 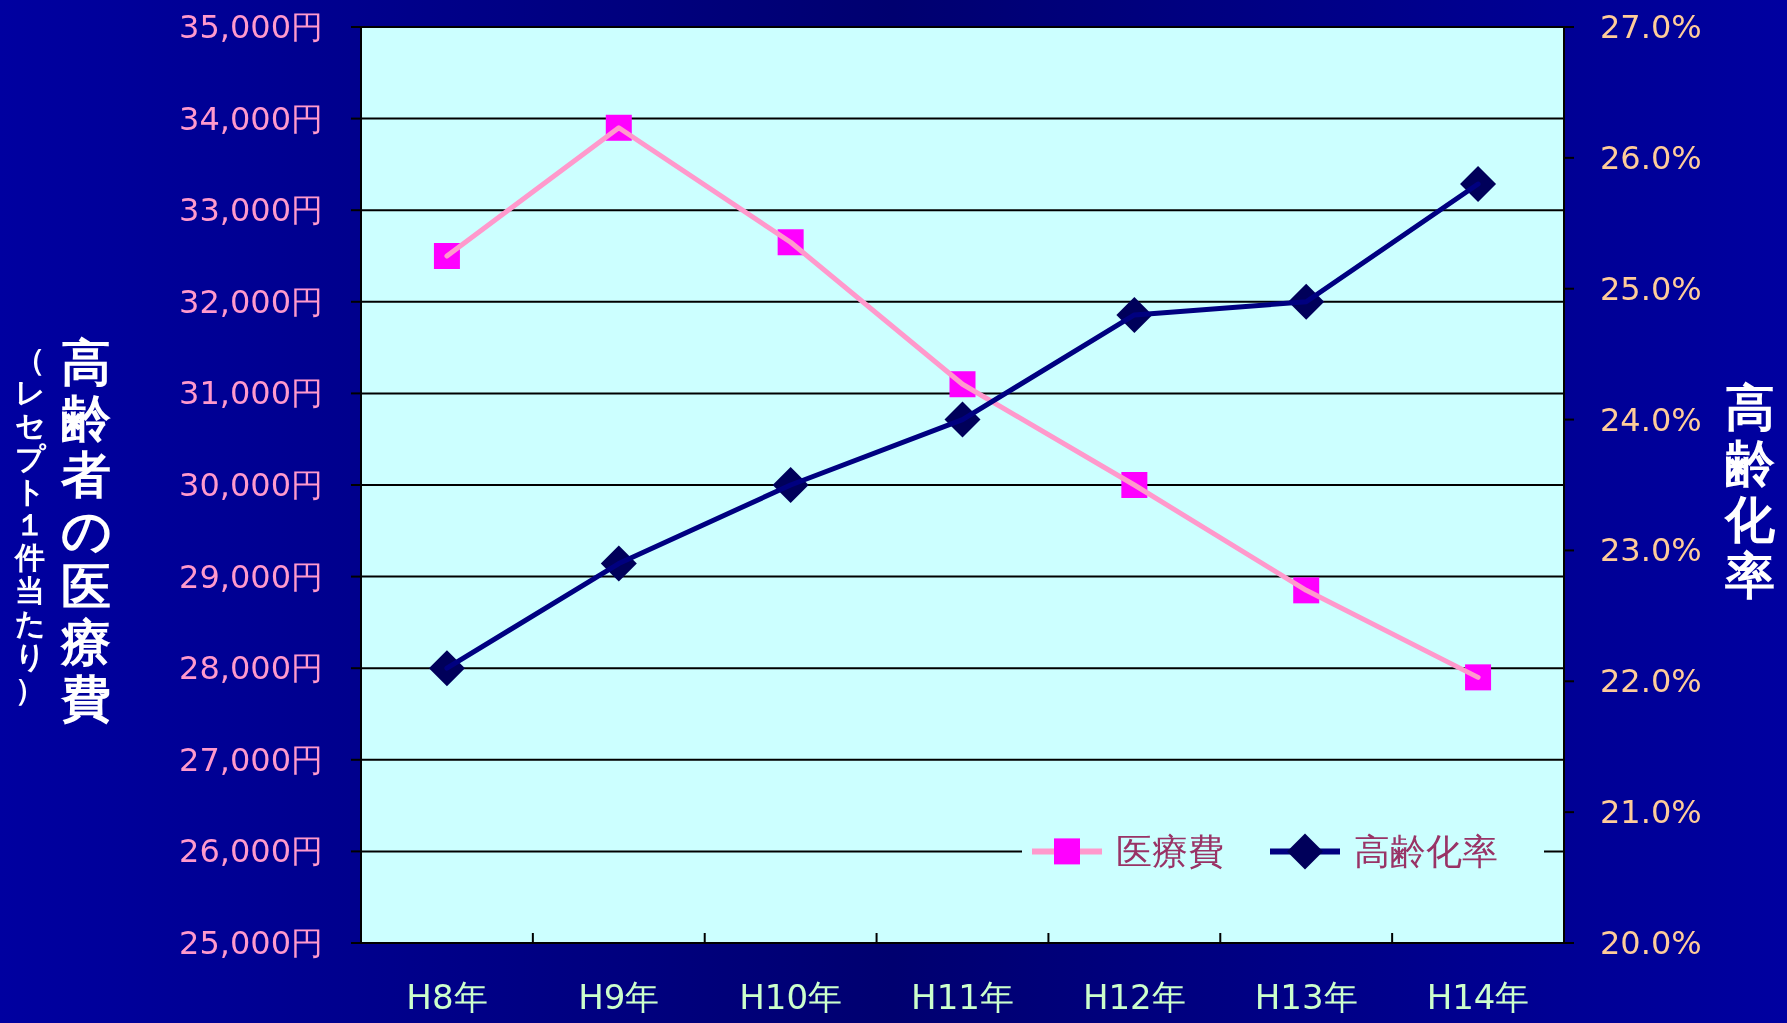 I want to click on legend-label: 医療費, so click(x=1170, y=852).